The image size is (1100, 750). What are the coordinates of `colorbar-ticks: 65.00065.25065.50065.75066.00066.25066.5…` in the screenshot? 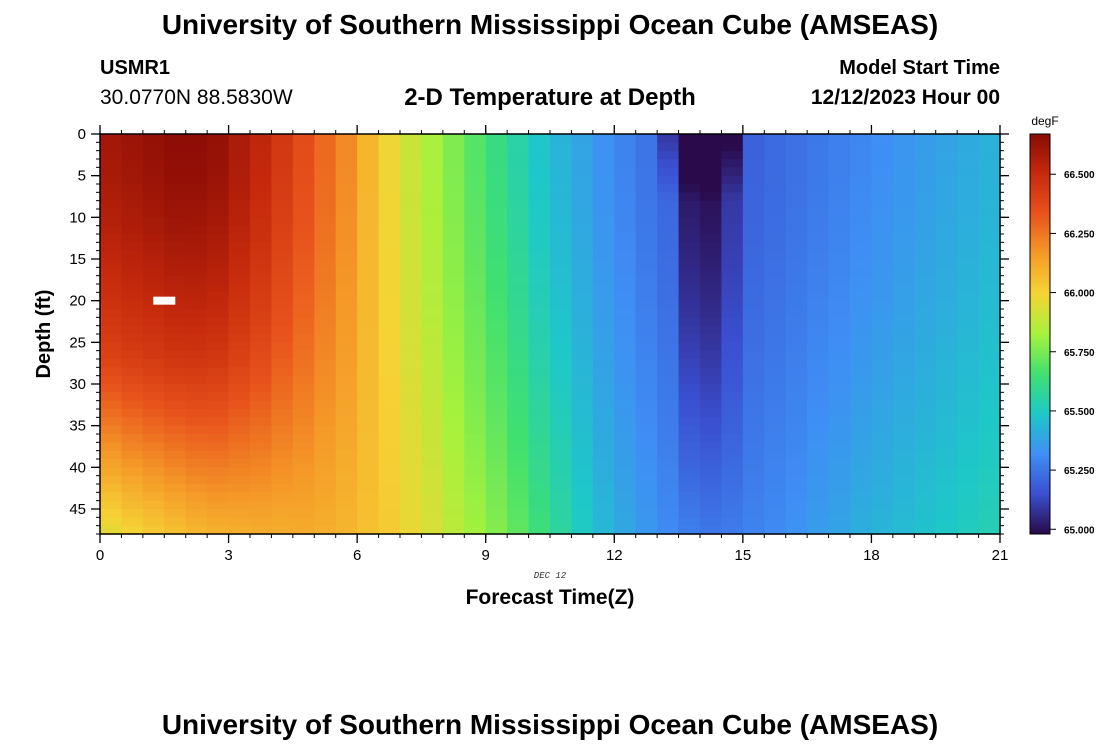 It's located at (1072, 353).